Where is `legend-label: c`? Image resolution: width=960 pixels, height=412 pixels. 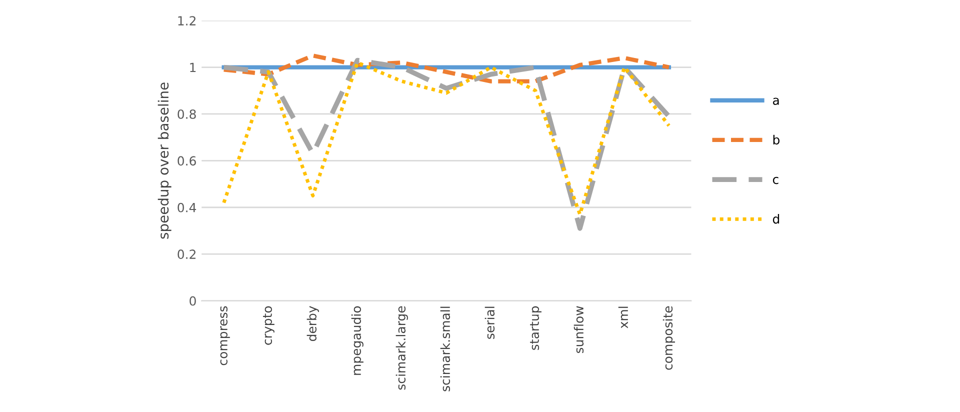
legend-label: c is located at coordinates (775, 180).